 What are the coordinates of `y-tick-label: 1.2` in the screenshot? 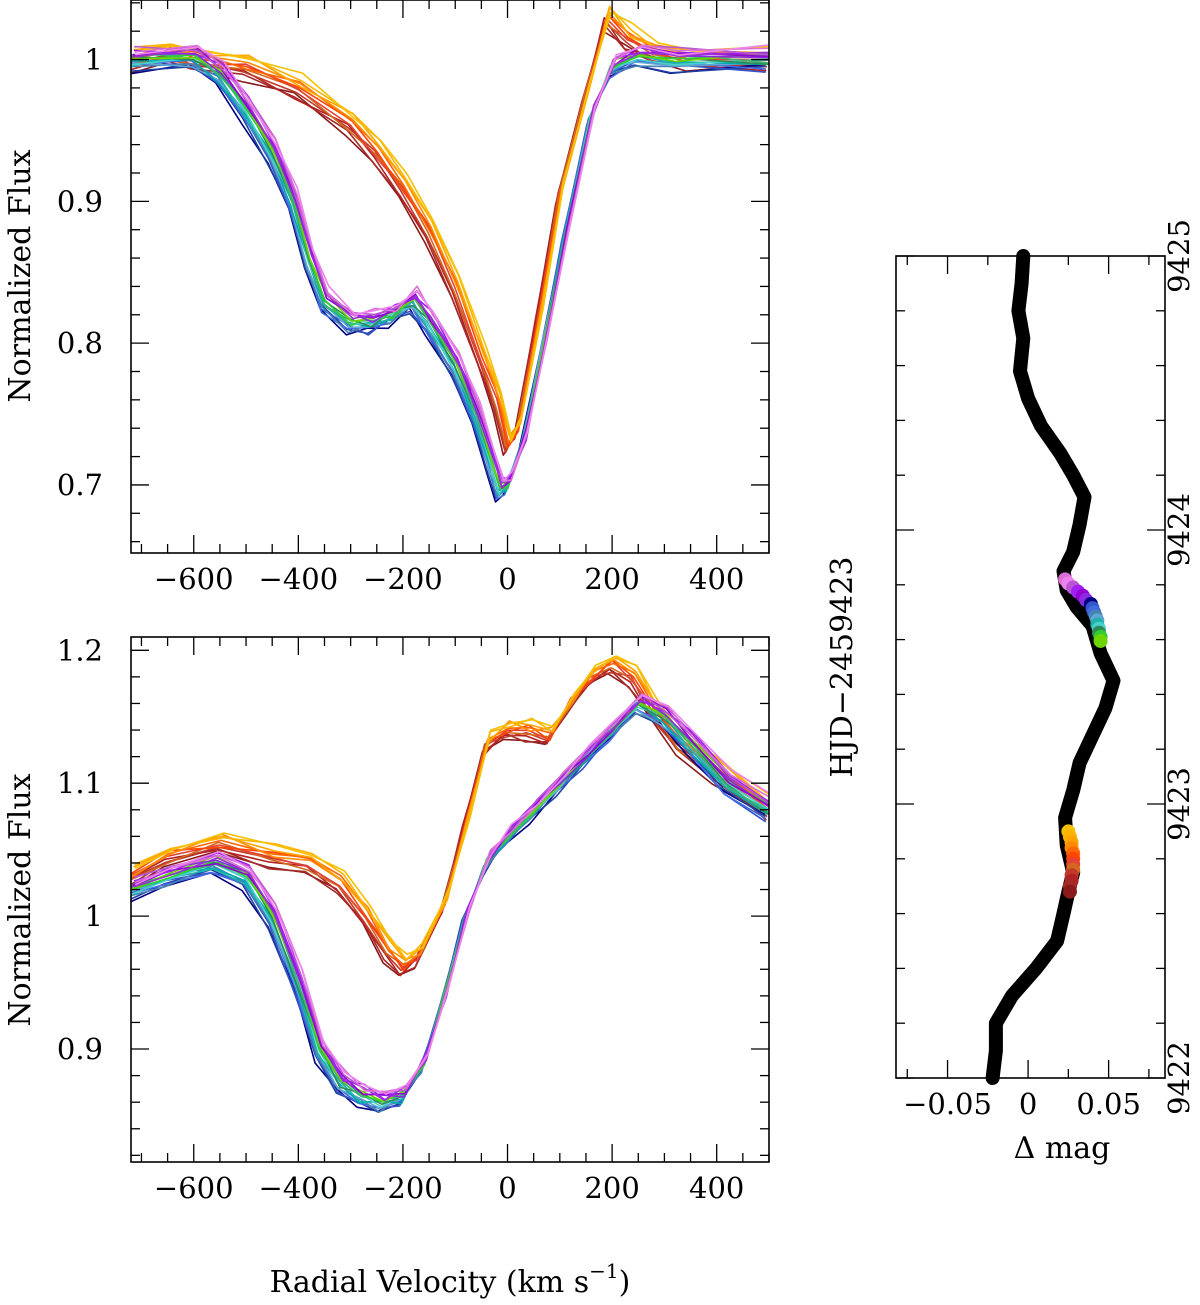 It's located at (80, 650).